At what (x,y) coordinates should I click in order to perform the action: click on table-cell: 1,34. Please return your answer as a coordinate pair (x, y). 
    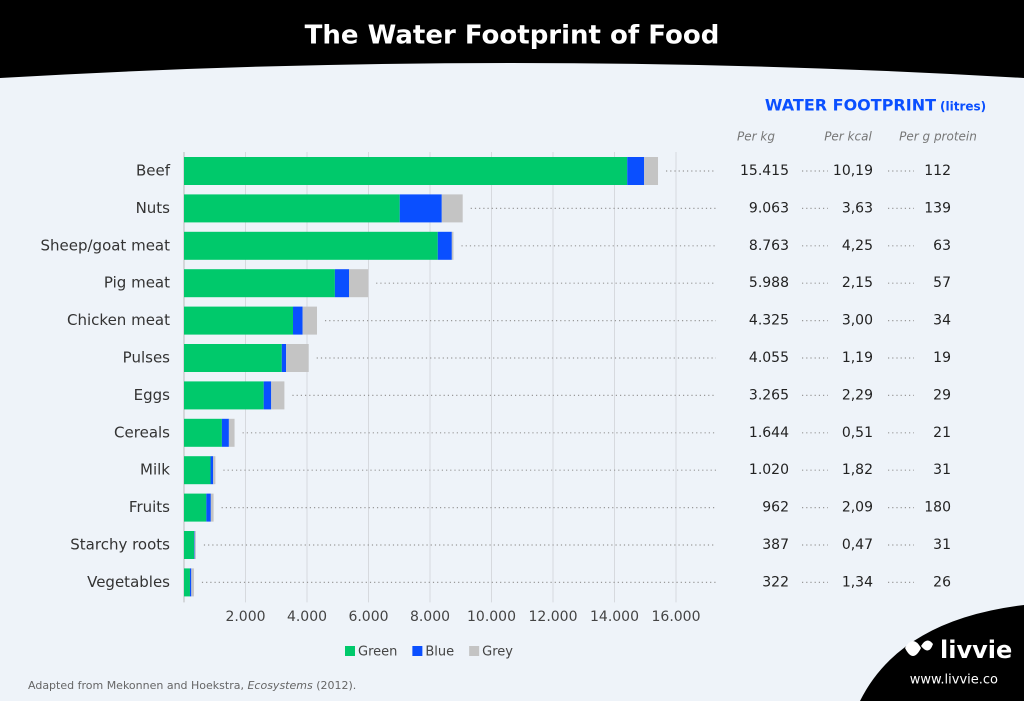
    Looking at the image, I should click on (857, 582).